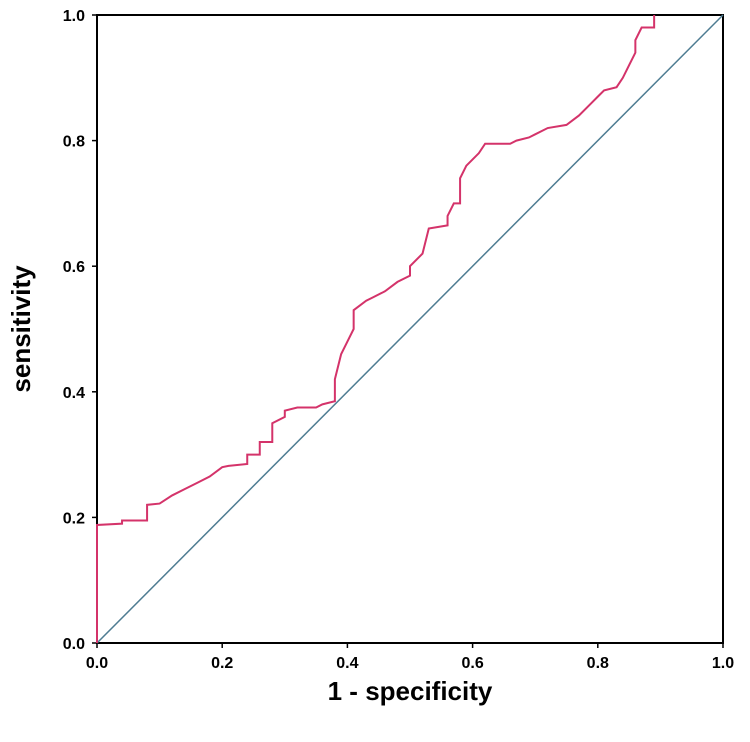 The image size is (750, 742). I want to click on y-tick-label: 1.0, so click(74, 16).